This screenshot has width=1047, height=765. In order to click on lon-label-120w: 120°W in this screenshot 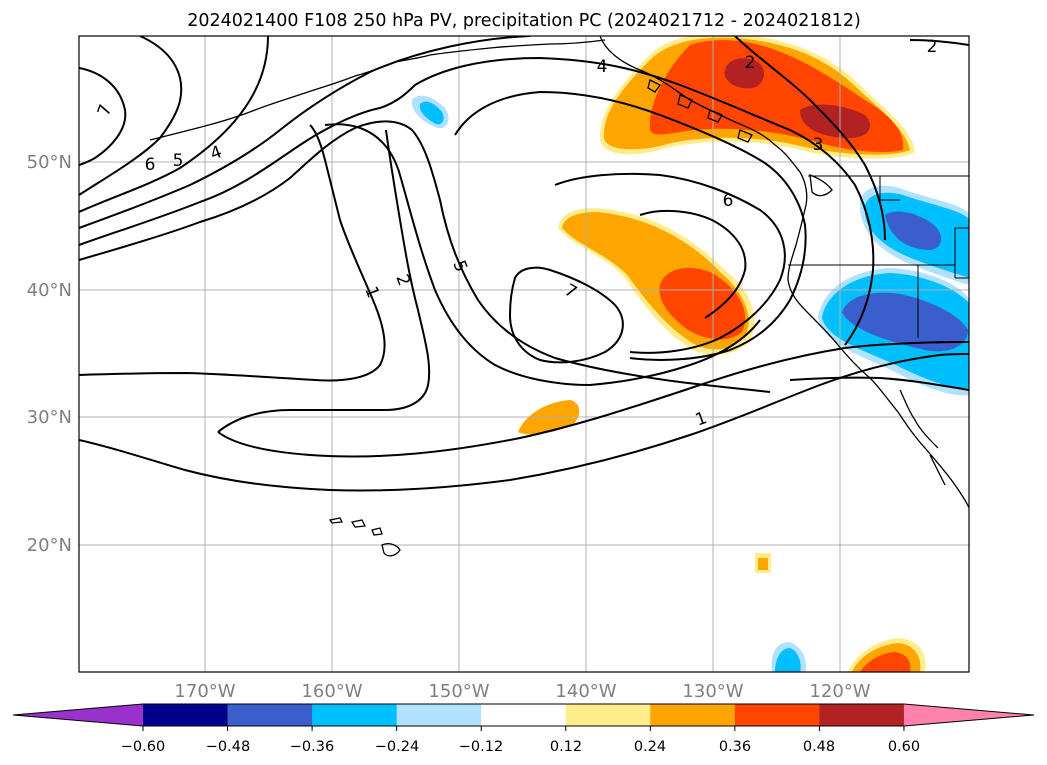, I will do `click(839, 691)`.